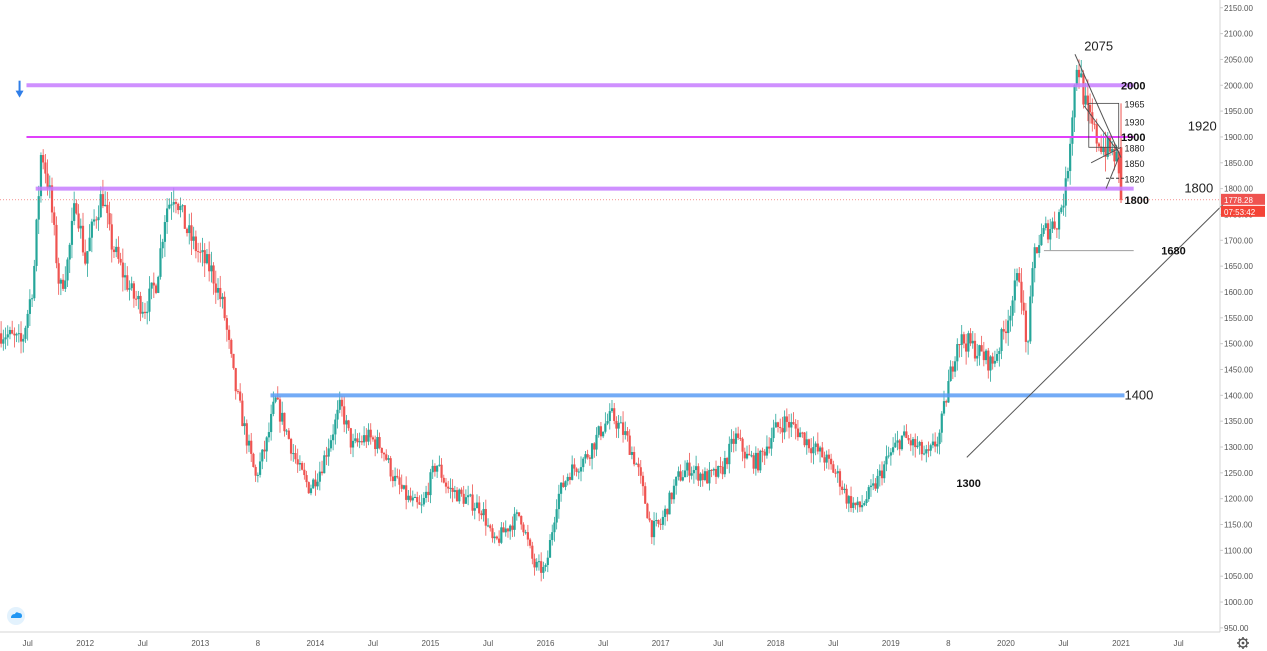 This screenshot has height=651, width=1267. What do you see at coordinates (661, 643) in the screenshot?
I see `x-tick-label: 2017` at bounding box center [661, 643].